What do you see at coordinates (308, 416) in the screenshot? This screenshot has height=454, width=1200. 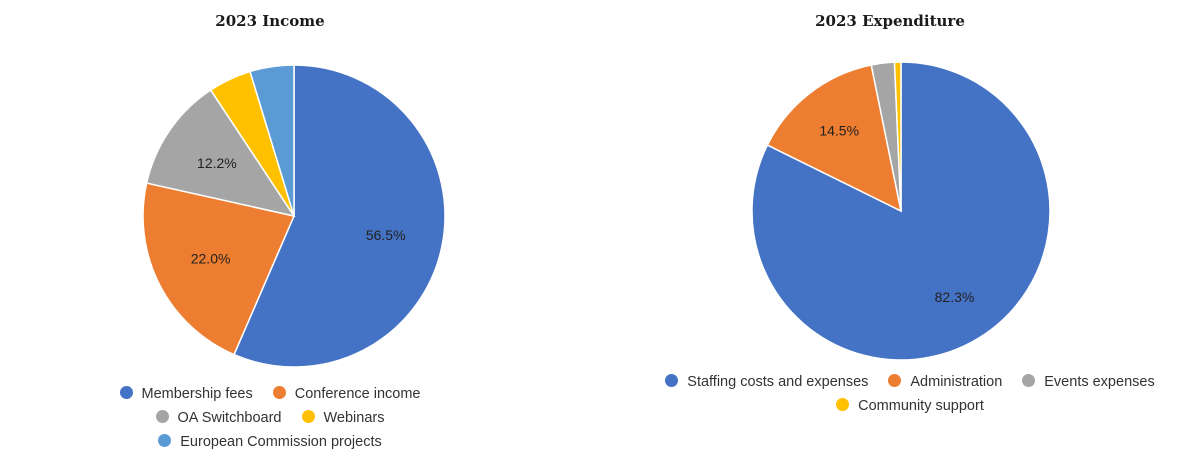 I see `income-legend-swatch-webinars` at bounding box center [308, 416].